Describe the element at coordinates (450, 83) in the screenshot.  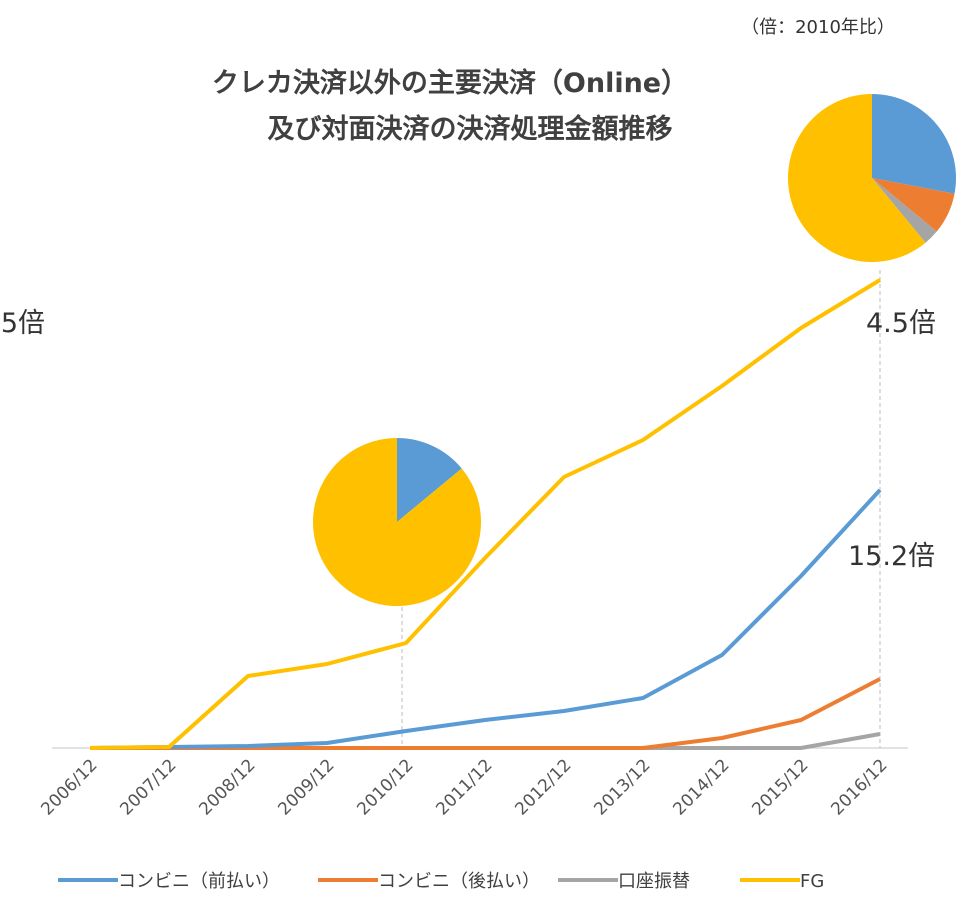
I see `chart-title: クレカ決済以外の主要決済（Online）` at that location.